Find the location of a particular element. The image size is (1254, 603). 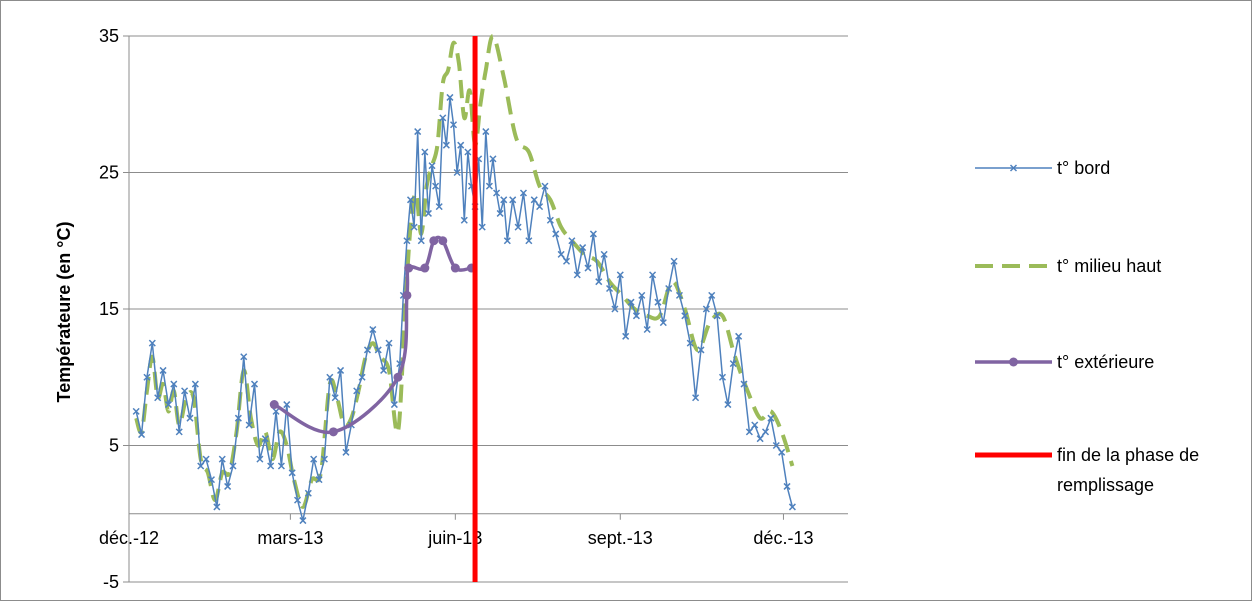

y-tick-label: 15 is located at coordinates (109, 309).